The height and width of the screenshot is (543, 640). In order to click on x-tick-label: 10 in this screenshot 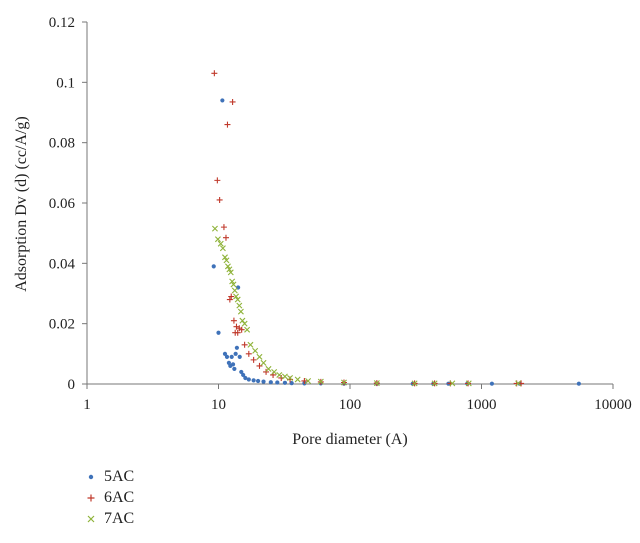, I will do `click(218, 405)`.